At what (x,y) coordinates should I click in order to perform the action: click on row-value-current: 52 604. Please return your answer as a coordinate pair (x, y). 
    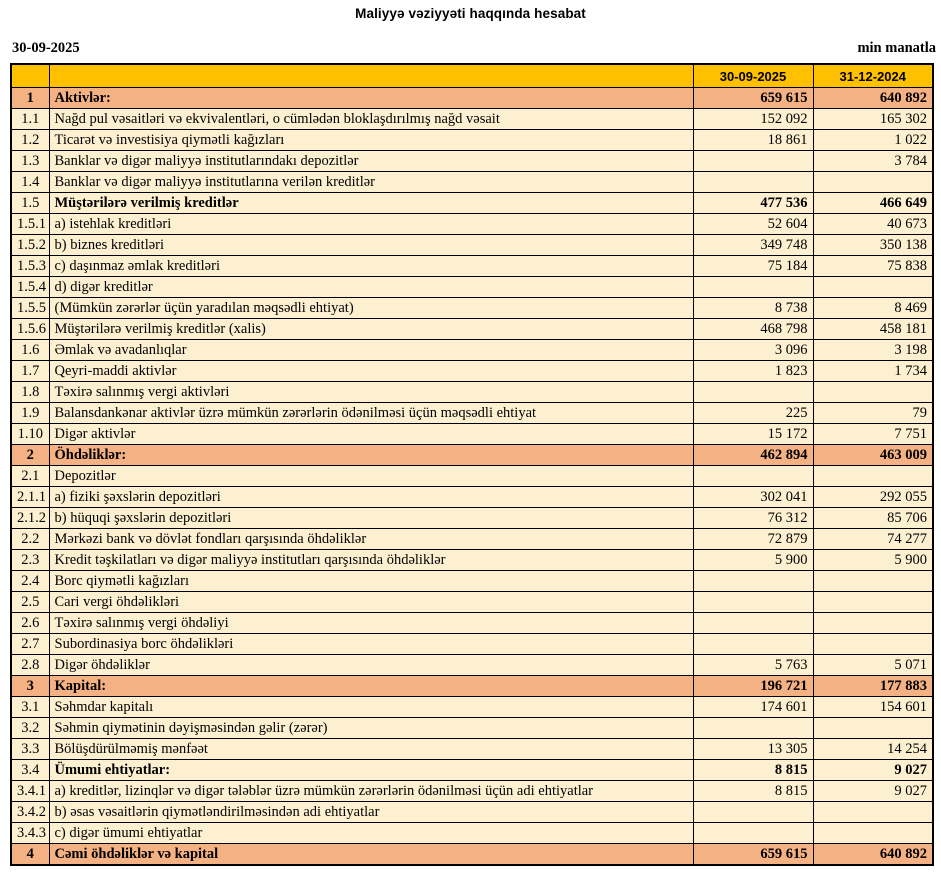
    Looking at the image, I should click on (753, 224).